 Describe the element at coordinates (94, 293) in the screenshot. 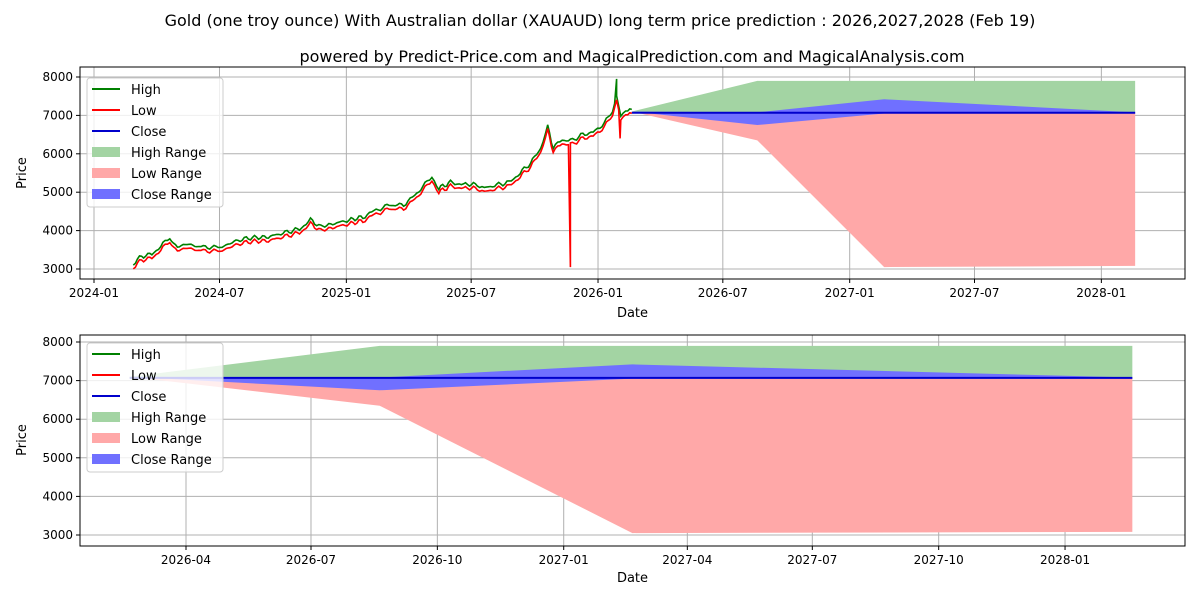

I see `x-tick-label: 2024-01` at that location.